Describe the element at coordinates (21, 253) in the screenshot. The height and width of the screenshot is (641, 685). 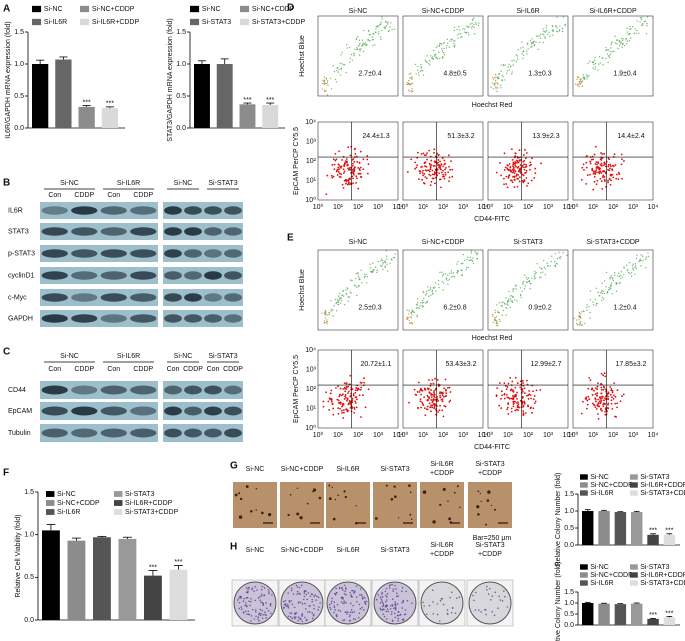
I see `row-label: p-STAT3` at that location.